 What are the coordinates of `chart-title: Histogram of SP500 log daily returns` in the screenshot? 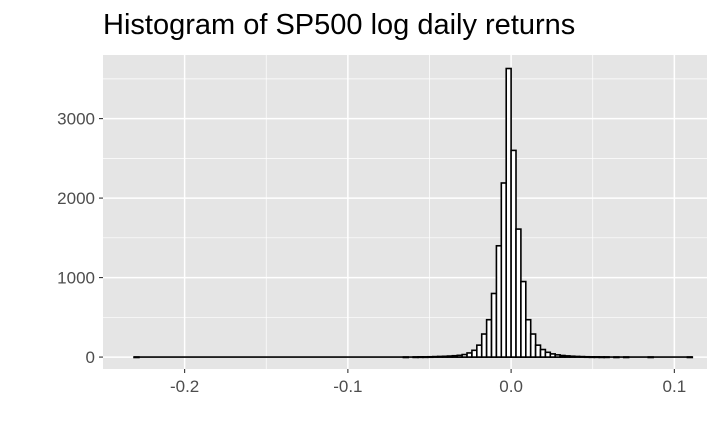 It's located at (339, 25).